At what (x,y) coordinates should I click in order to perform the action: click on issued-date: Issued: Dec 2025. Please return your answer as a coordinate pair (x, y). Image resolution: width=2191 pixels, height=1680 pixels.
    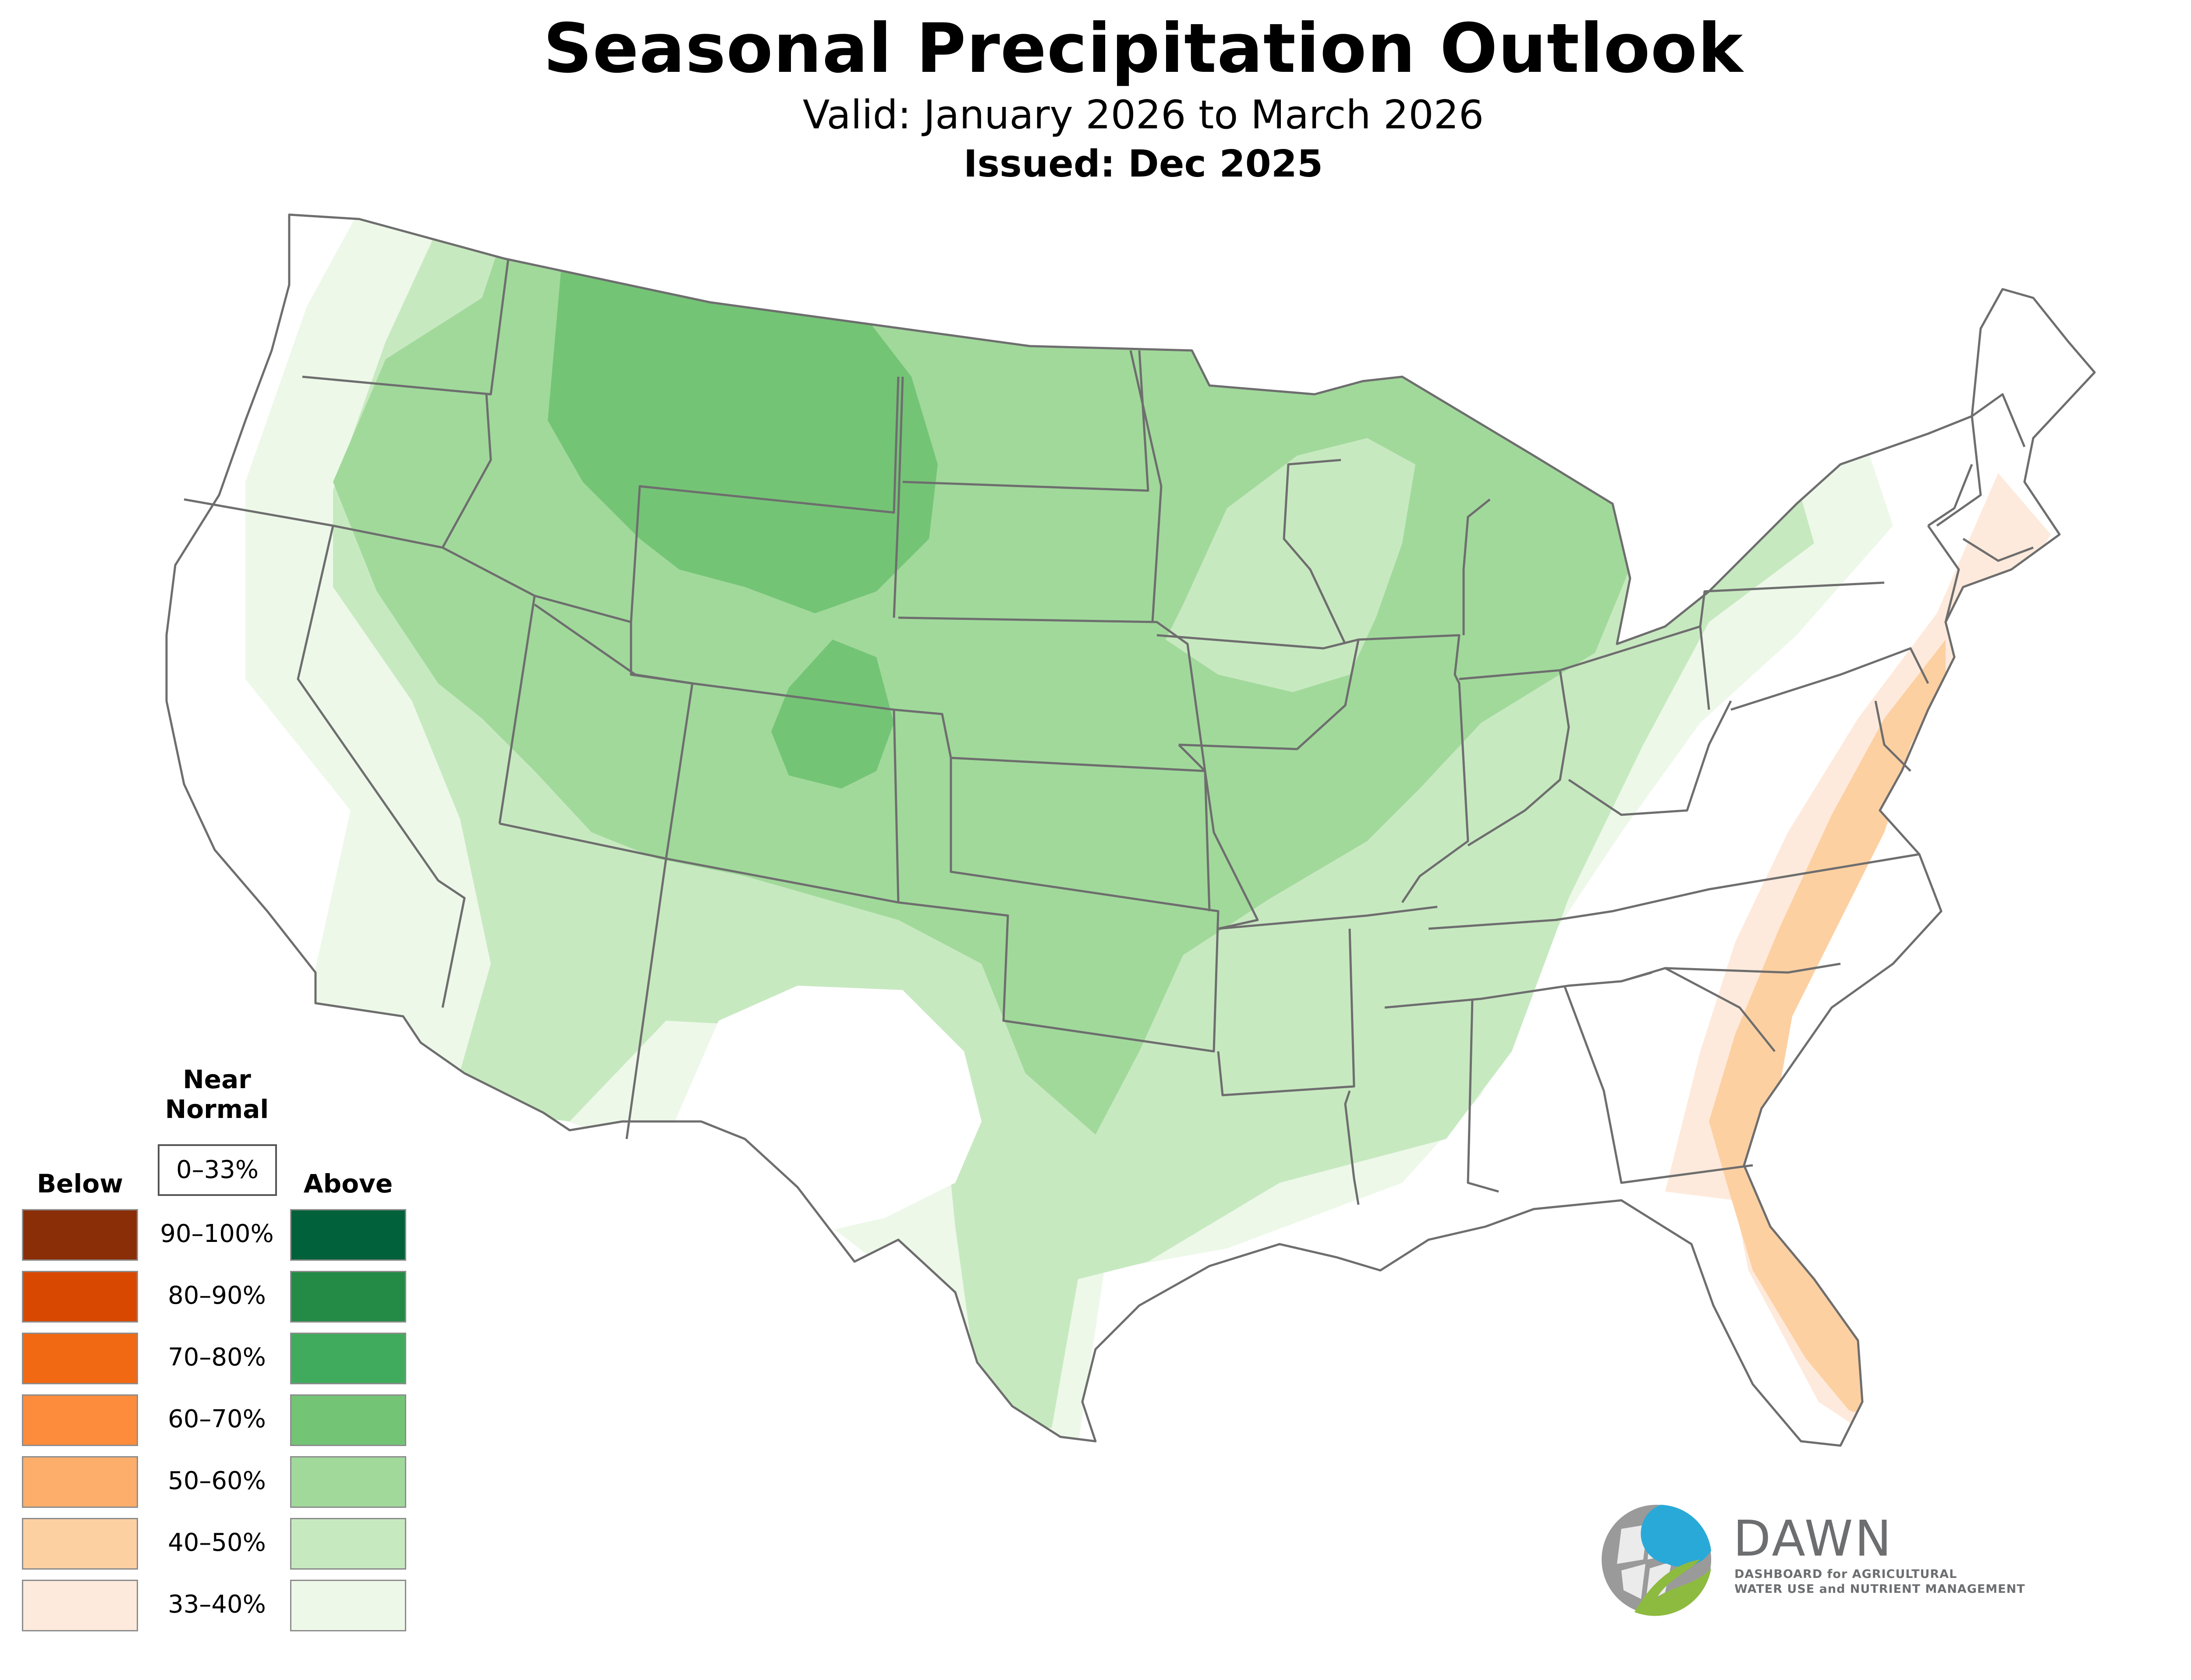
    Looking at the image, I should click on (1143, 164).